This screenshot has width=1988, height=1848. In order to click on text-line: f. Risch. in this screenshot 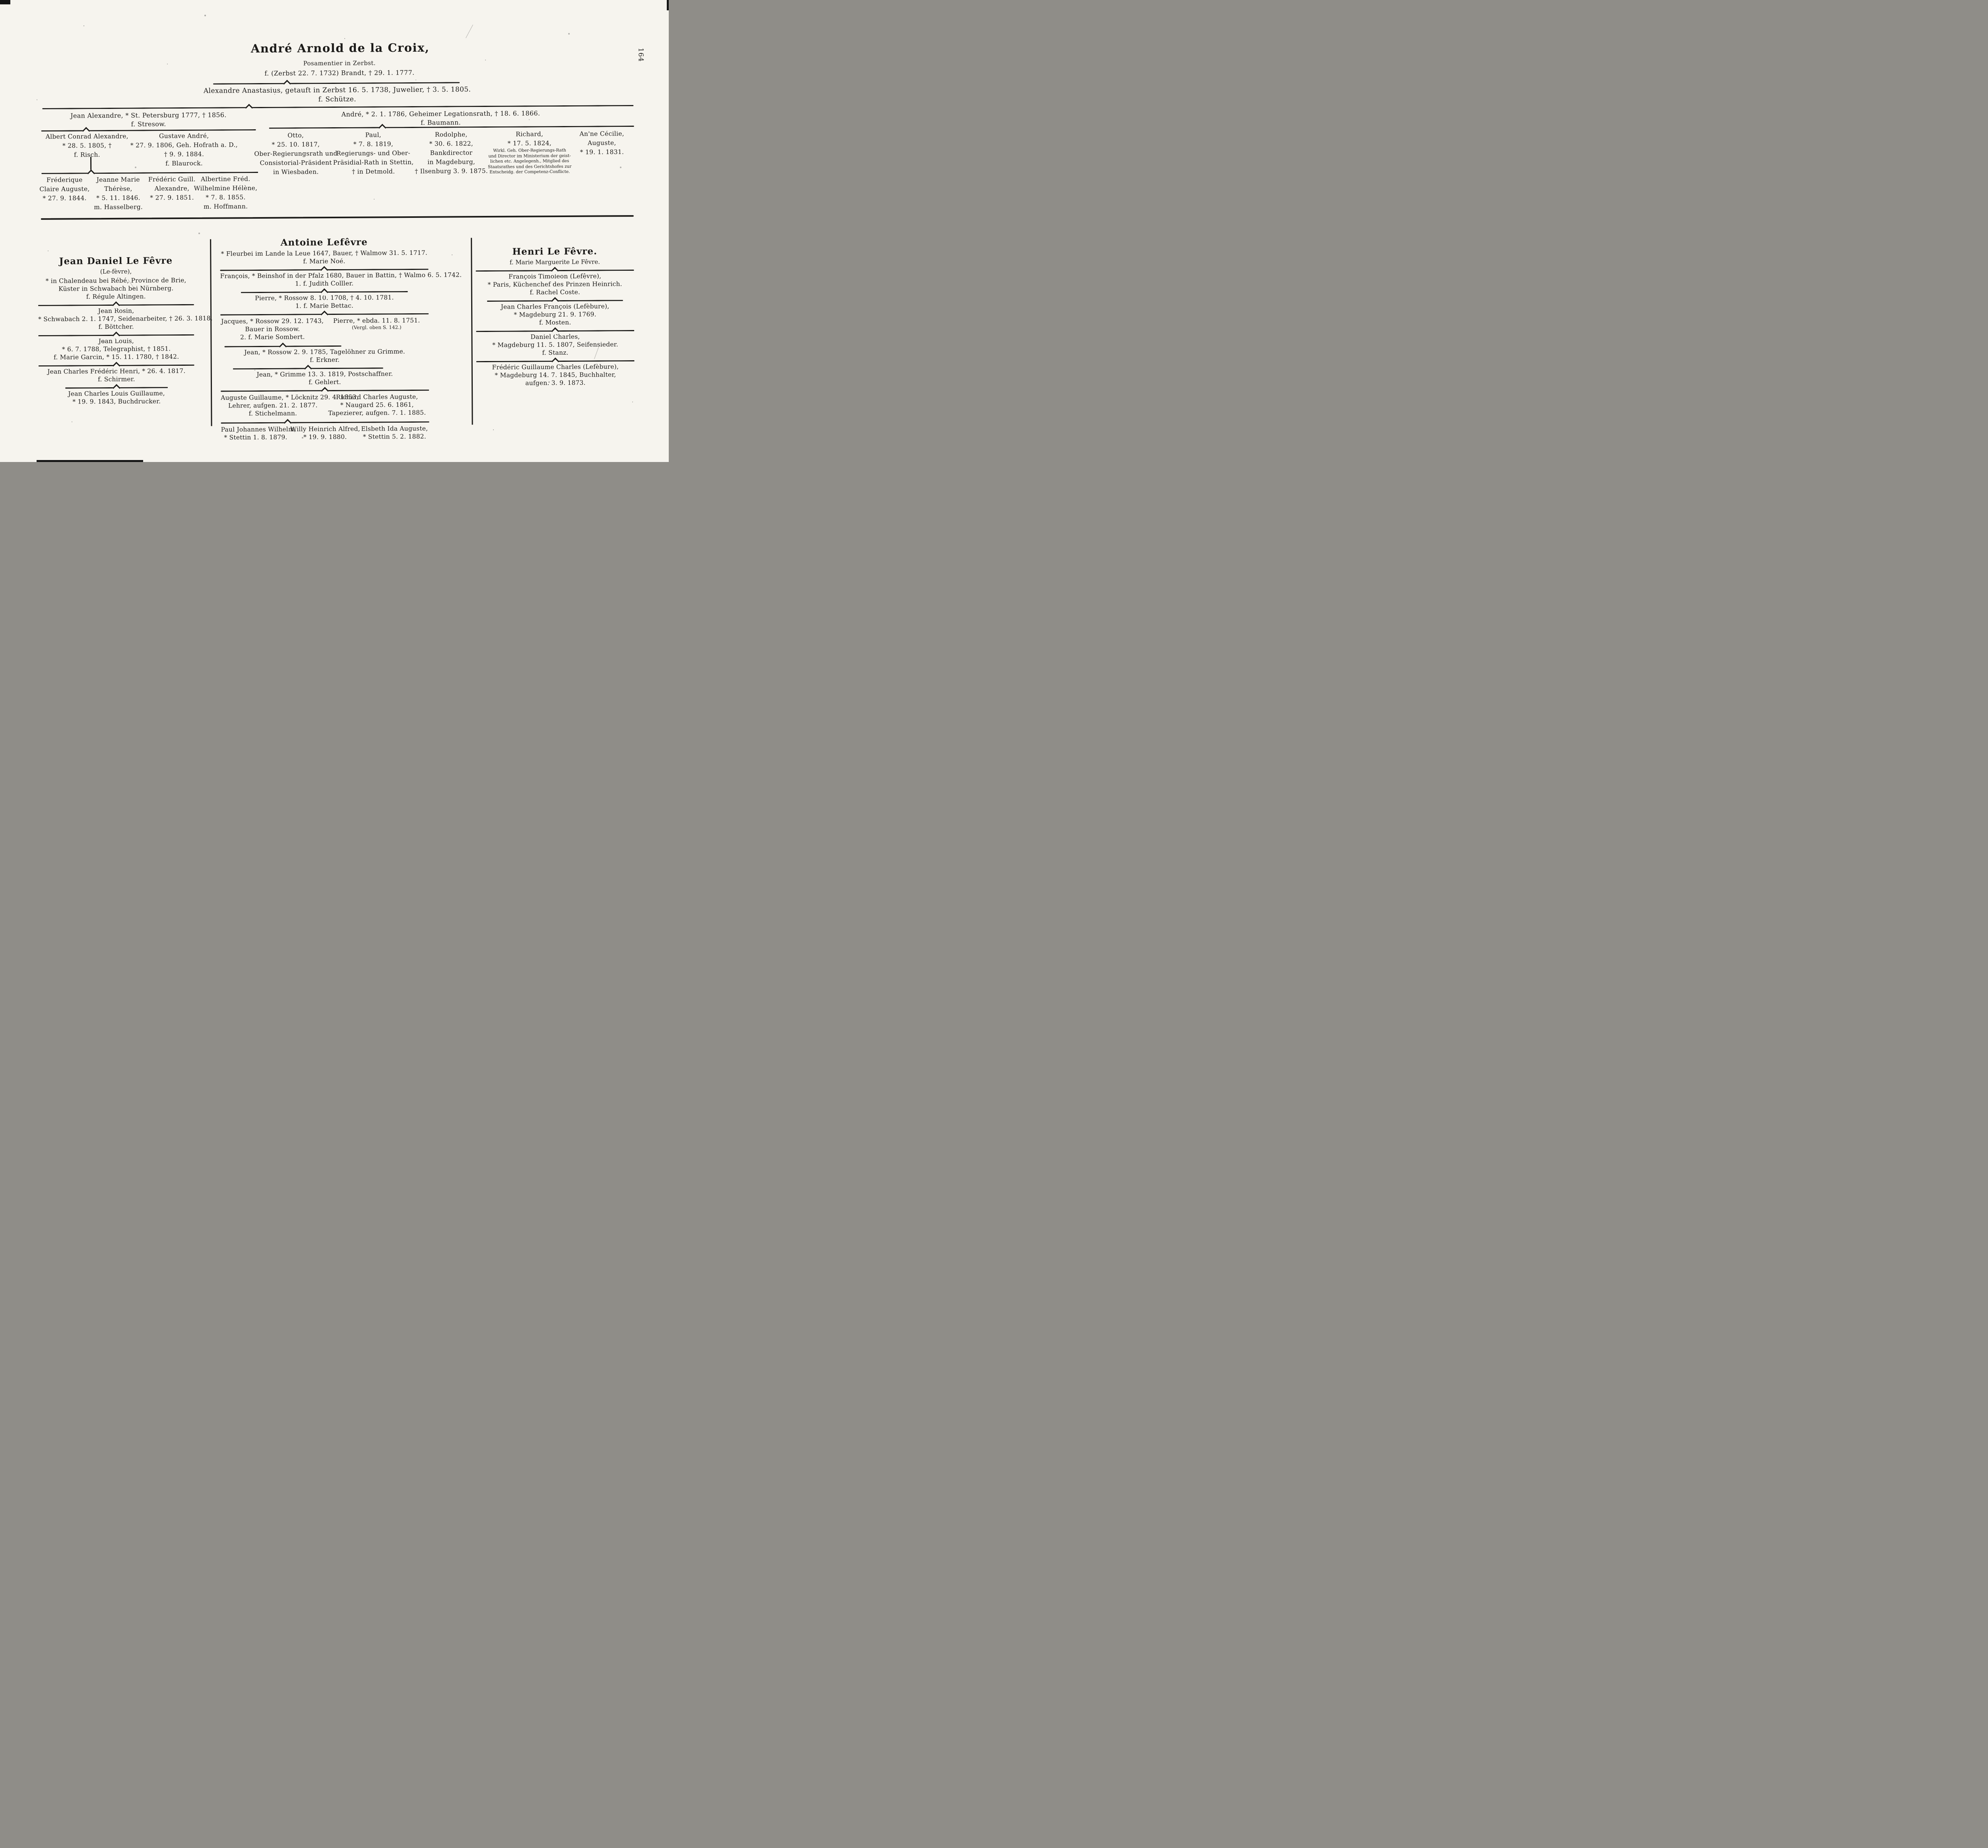, I will do `click(87, 155)`.